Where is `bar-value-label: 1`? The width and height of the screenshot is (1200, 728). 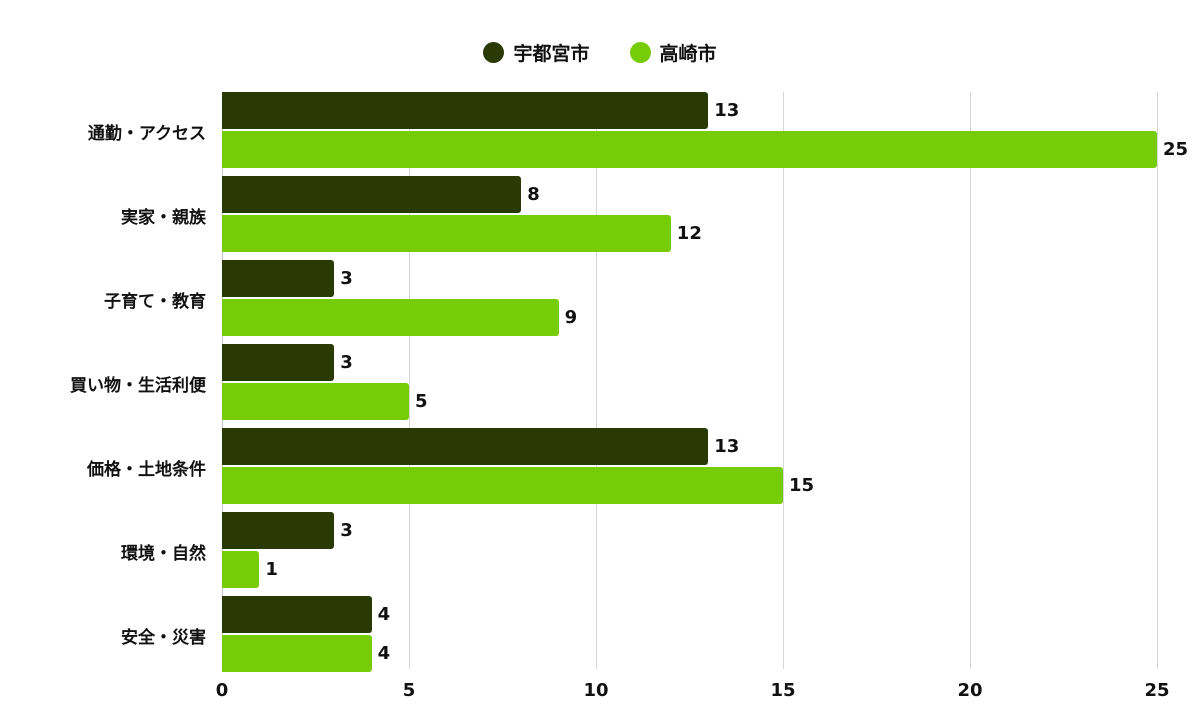
bar-value-label: 1 is located at coordinates (271, 569).